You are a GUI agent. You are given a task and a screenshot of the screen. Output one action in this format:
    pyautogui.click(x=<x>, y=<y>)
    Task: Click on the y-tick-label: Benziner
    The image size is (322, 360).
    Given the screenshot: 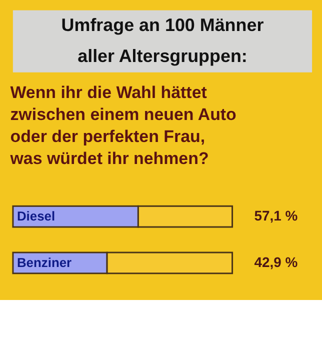 What is the action you would take?
    pyautogui.click(x=44, y=262)
    